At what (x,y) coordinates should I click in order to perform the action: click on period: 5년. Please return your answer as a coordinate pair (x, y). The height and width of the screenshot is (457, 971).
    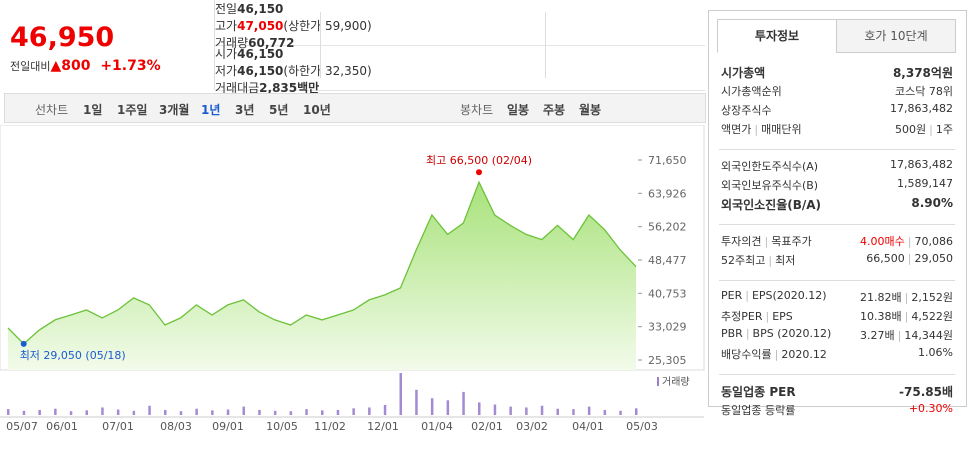
    Looking at the image, I should click on (279, 110).